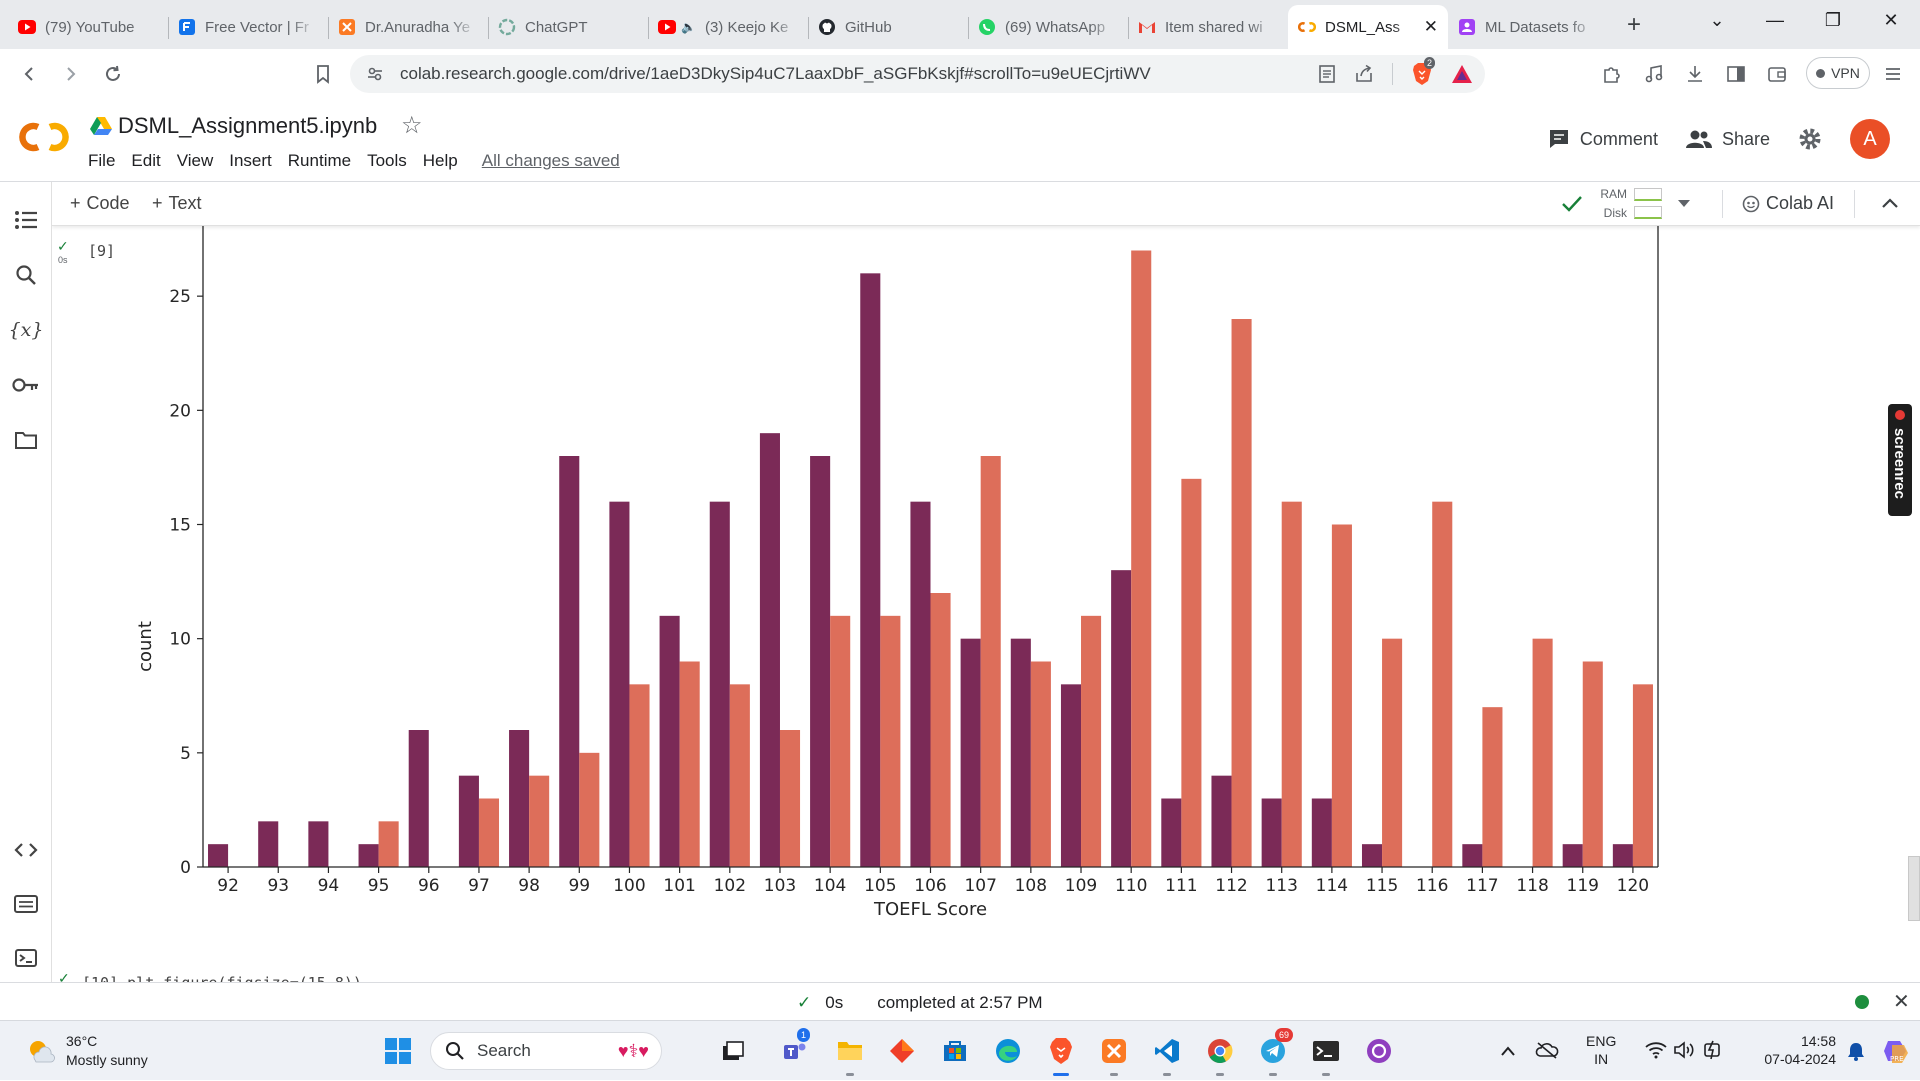  Describe the element at coordinates (1048, 27) in the screenshot. I see `browser-tab: (69) WhatsApp` at that location.